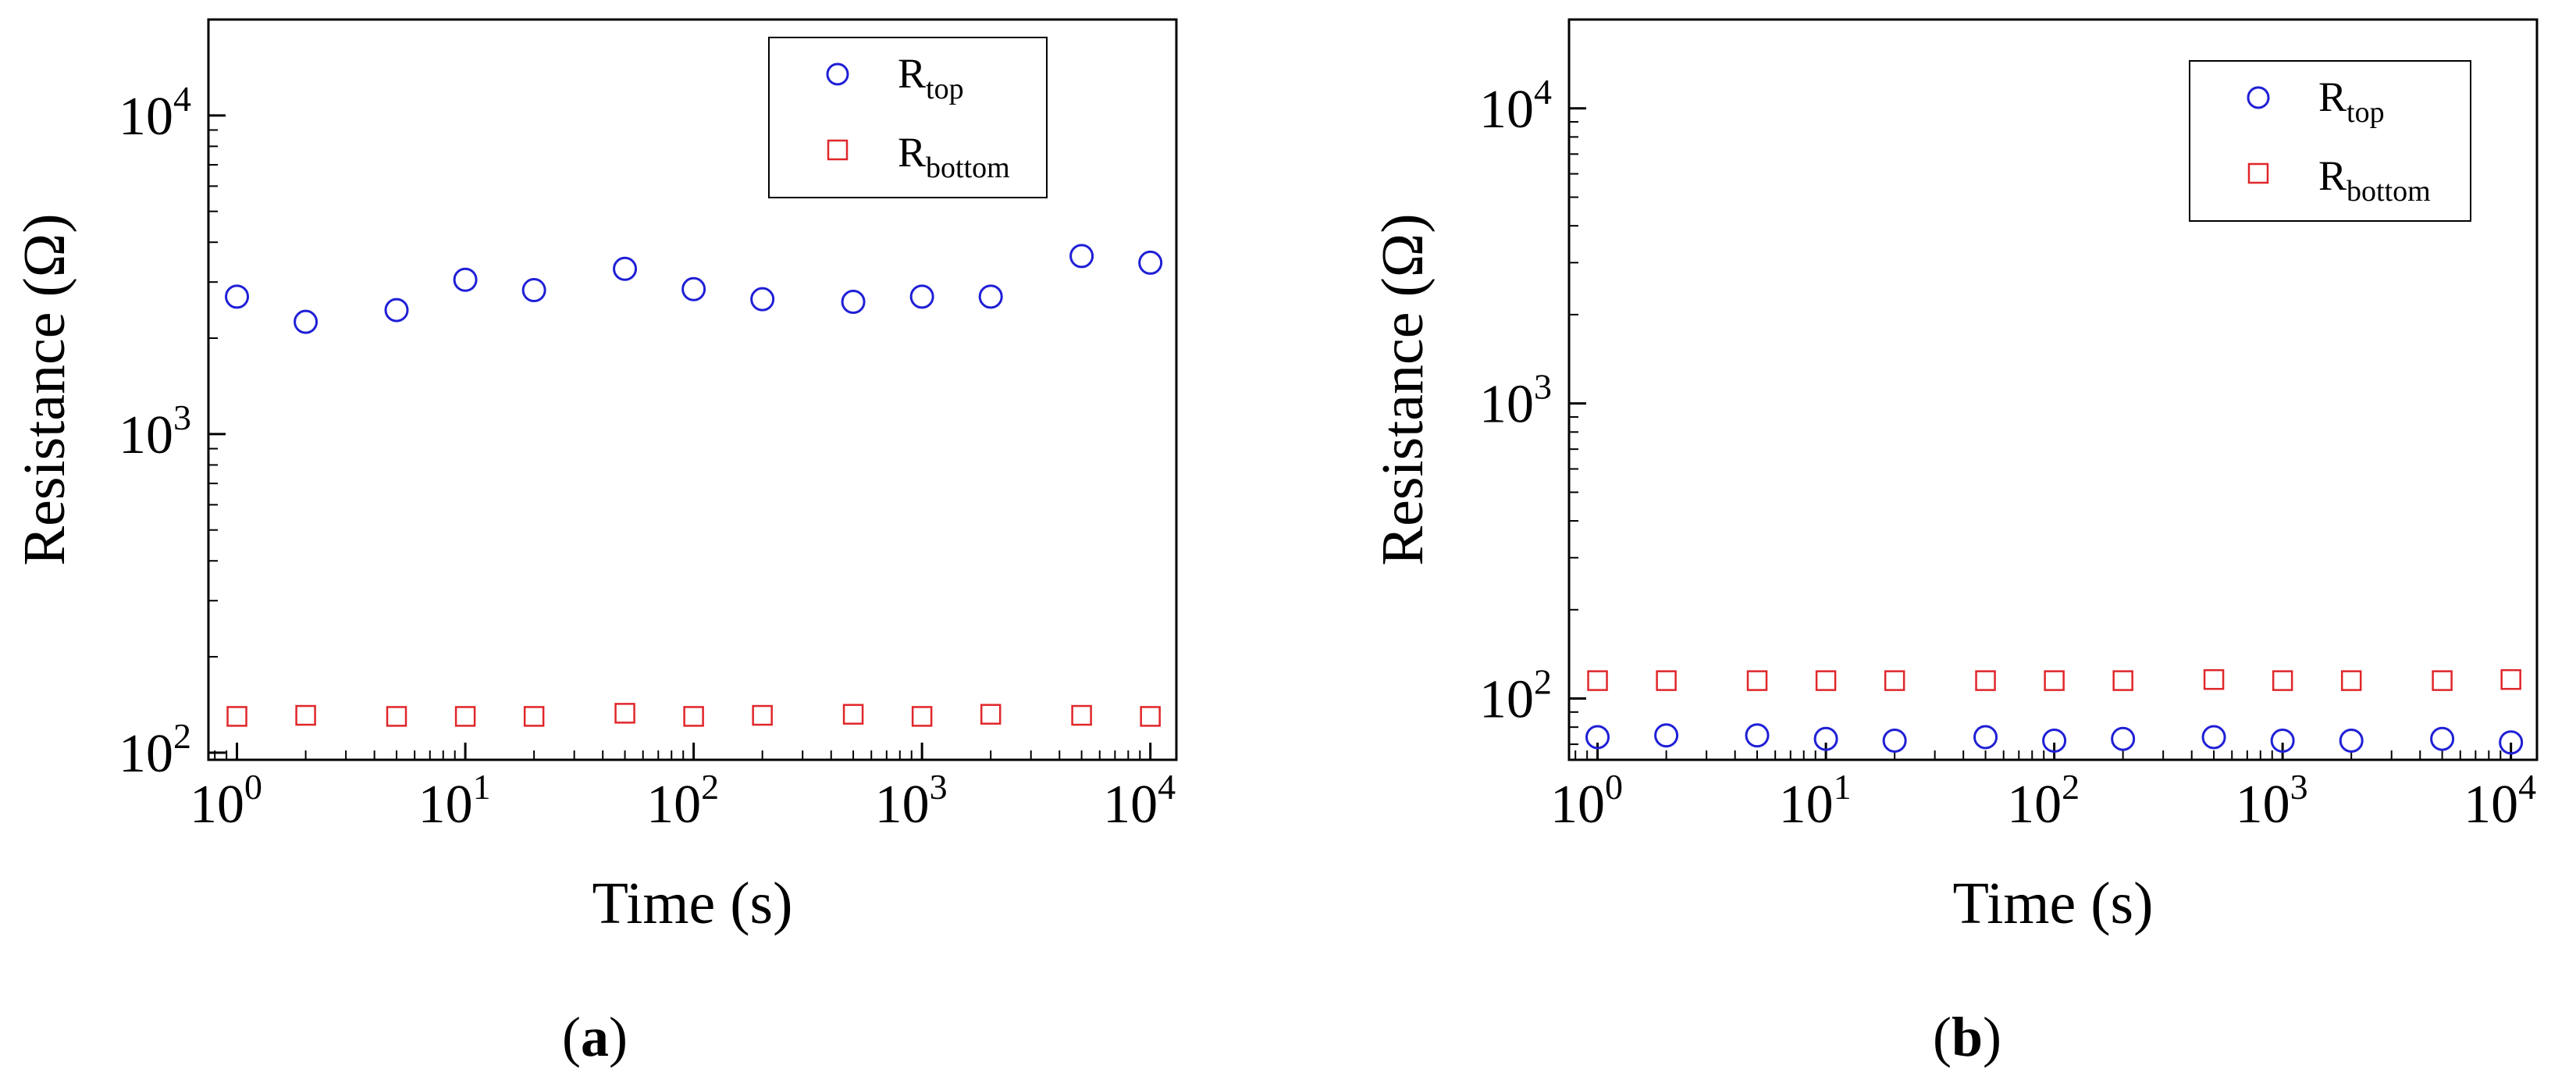 Image resolution: width=2576 pixels, height=1087 pixels. What do you see at coordinates (1967, 1037) in the screenshot?
I see `panel-label-b: (b)` at bounding box center [1967, 1037].